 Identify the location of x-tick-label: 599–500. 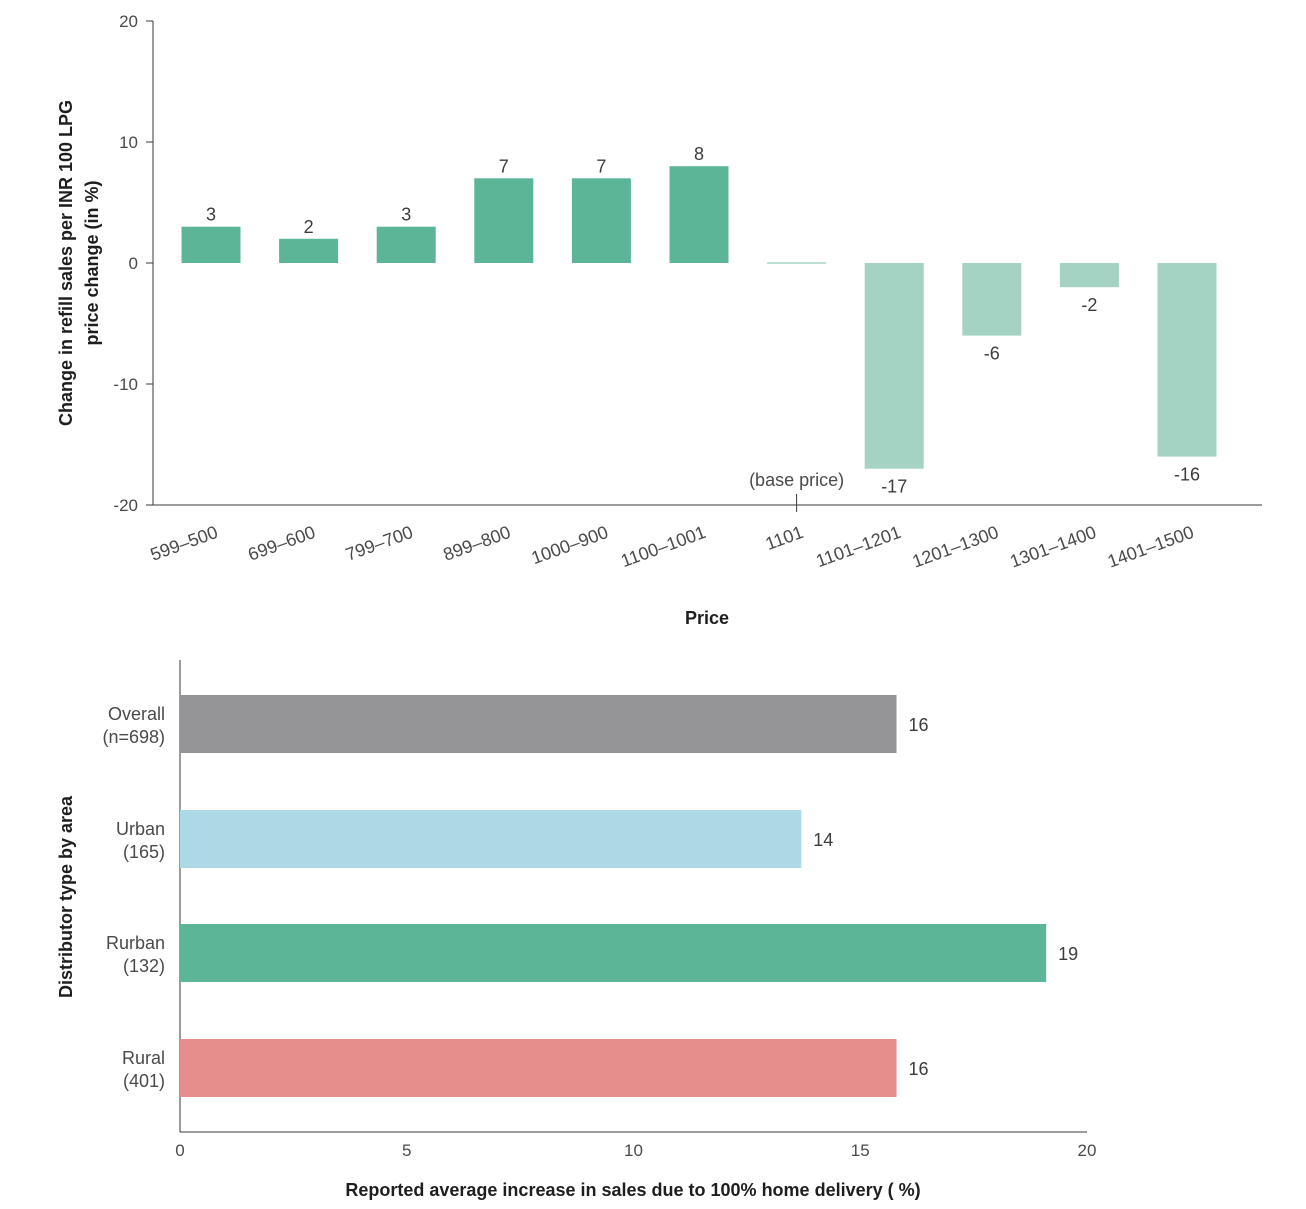
(184, 543).